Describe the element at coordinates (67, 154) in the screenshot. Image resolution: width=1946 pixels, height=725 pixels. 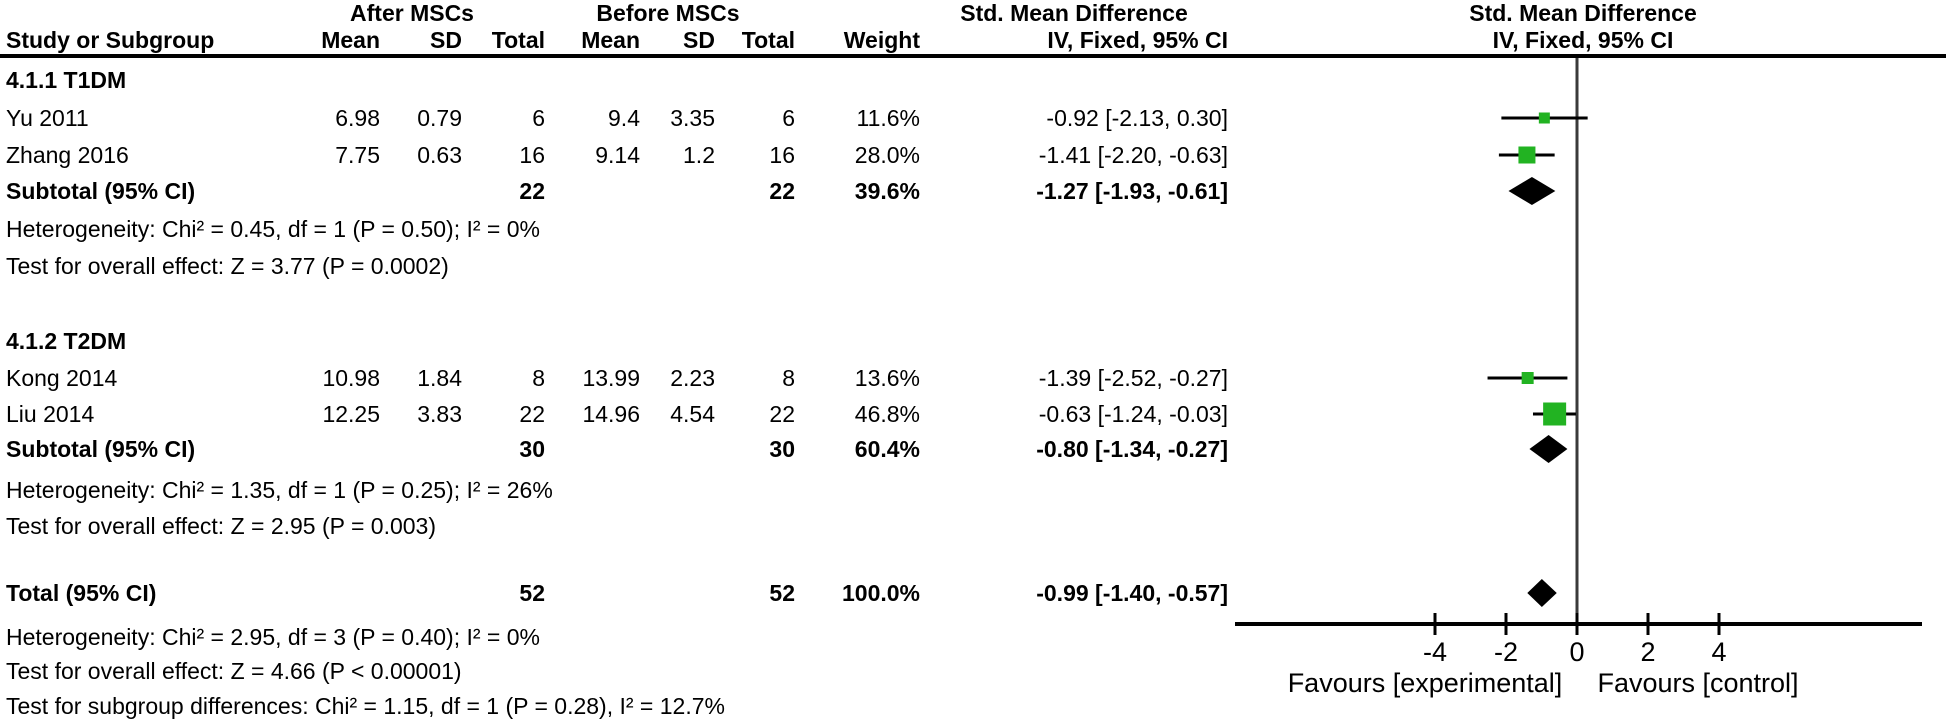
I see `study-name: Zhang 2016` at that location.